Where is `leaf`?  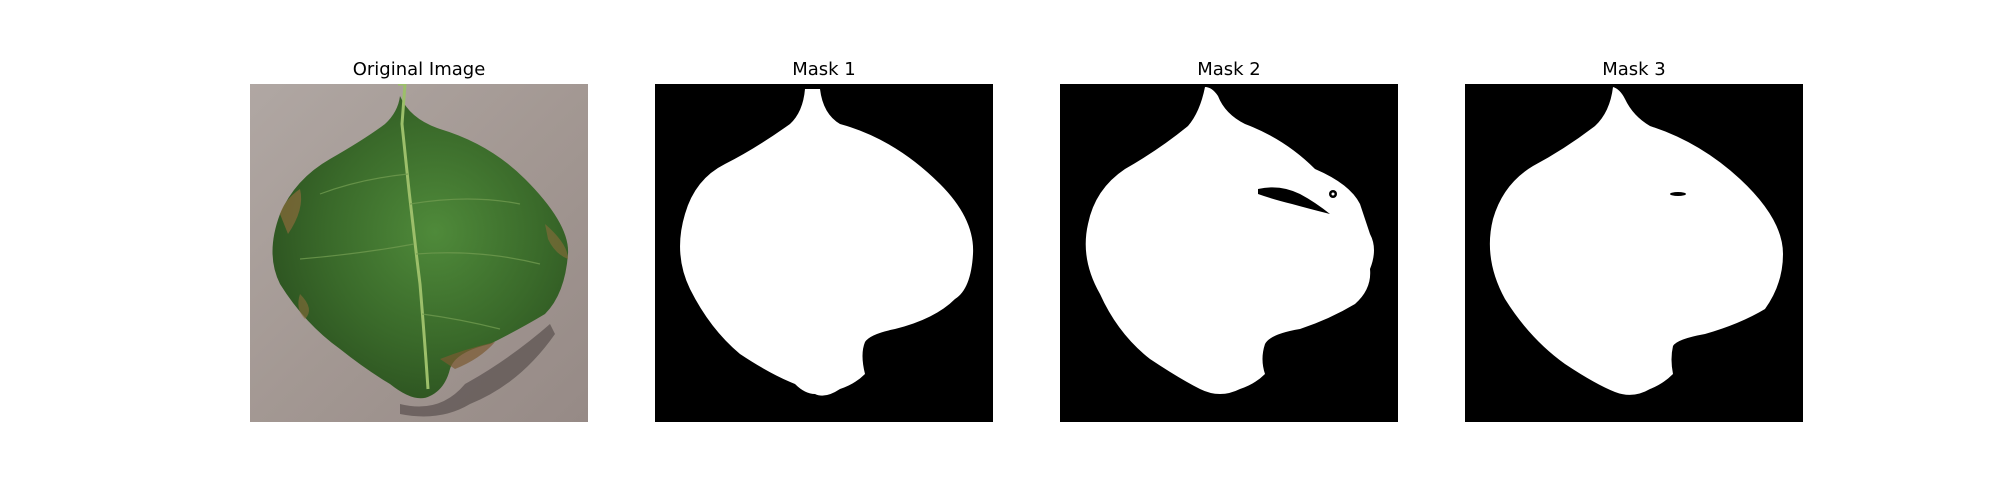 leaf is located at coordinates (420, 247).